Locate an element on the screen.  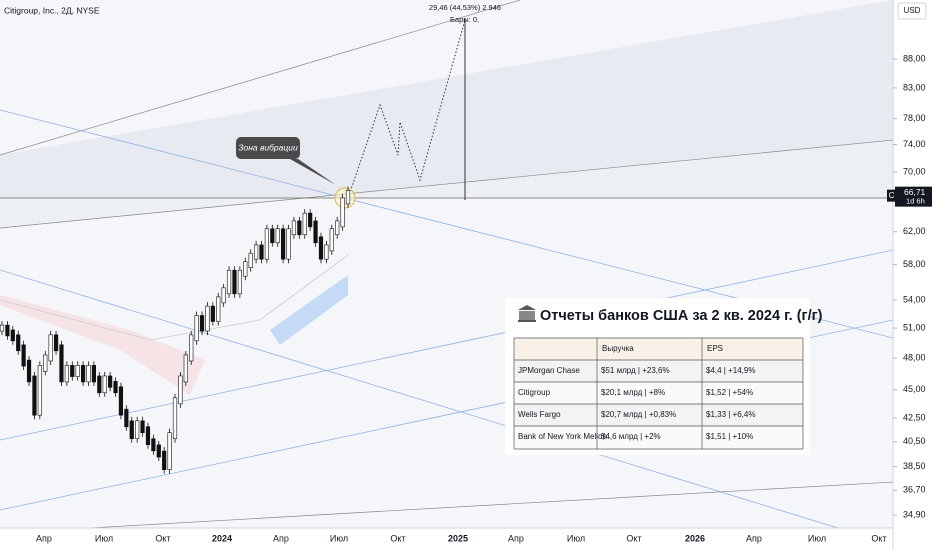
y-tick-label: 51,00 is located at coordinates (914, 327).